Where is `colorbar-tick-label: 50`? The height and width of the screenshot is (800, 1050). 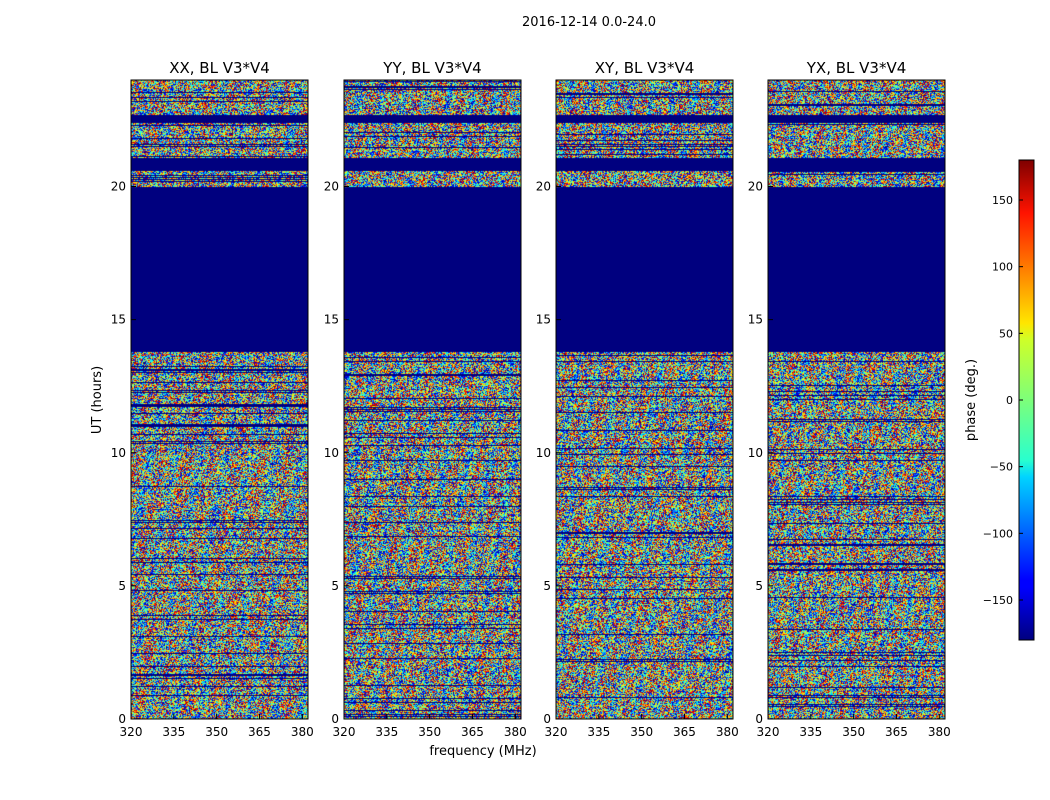
colorbar-tick-label: 50 is located at coordinates (1006, 333).